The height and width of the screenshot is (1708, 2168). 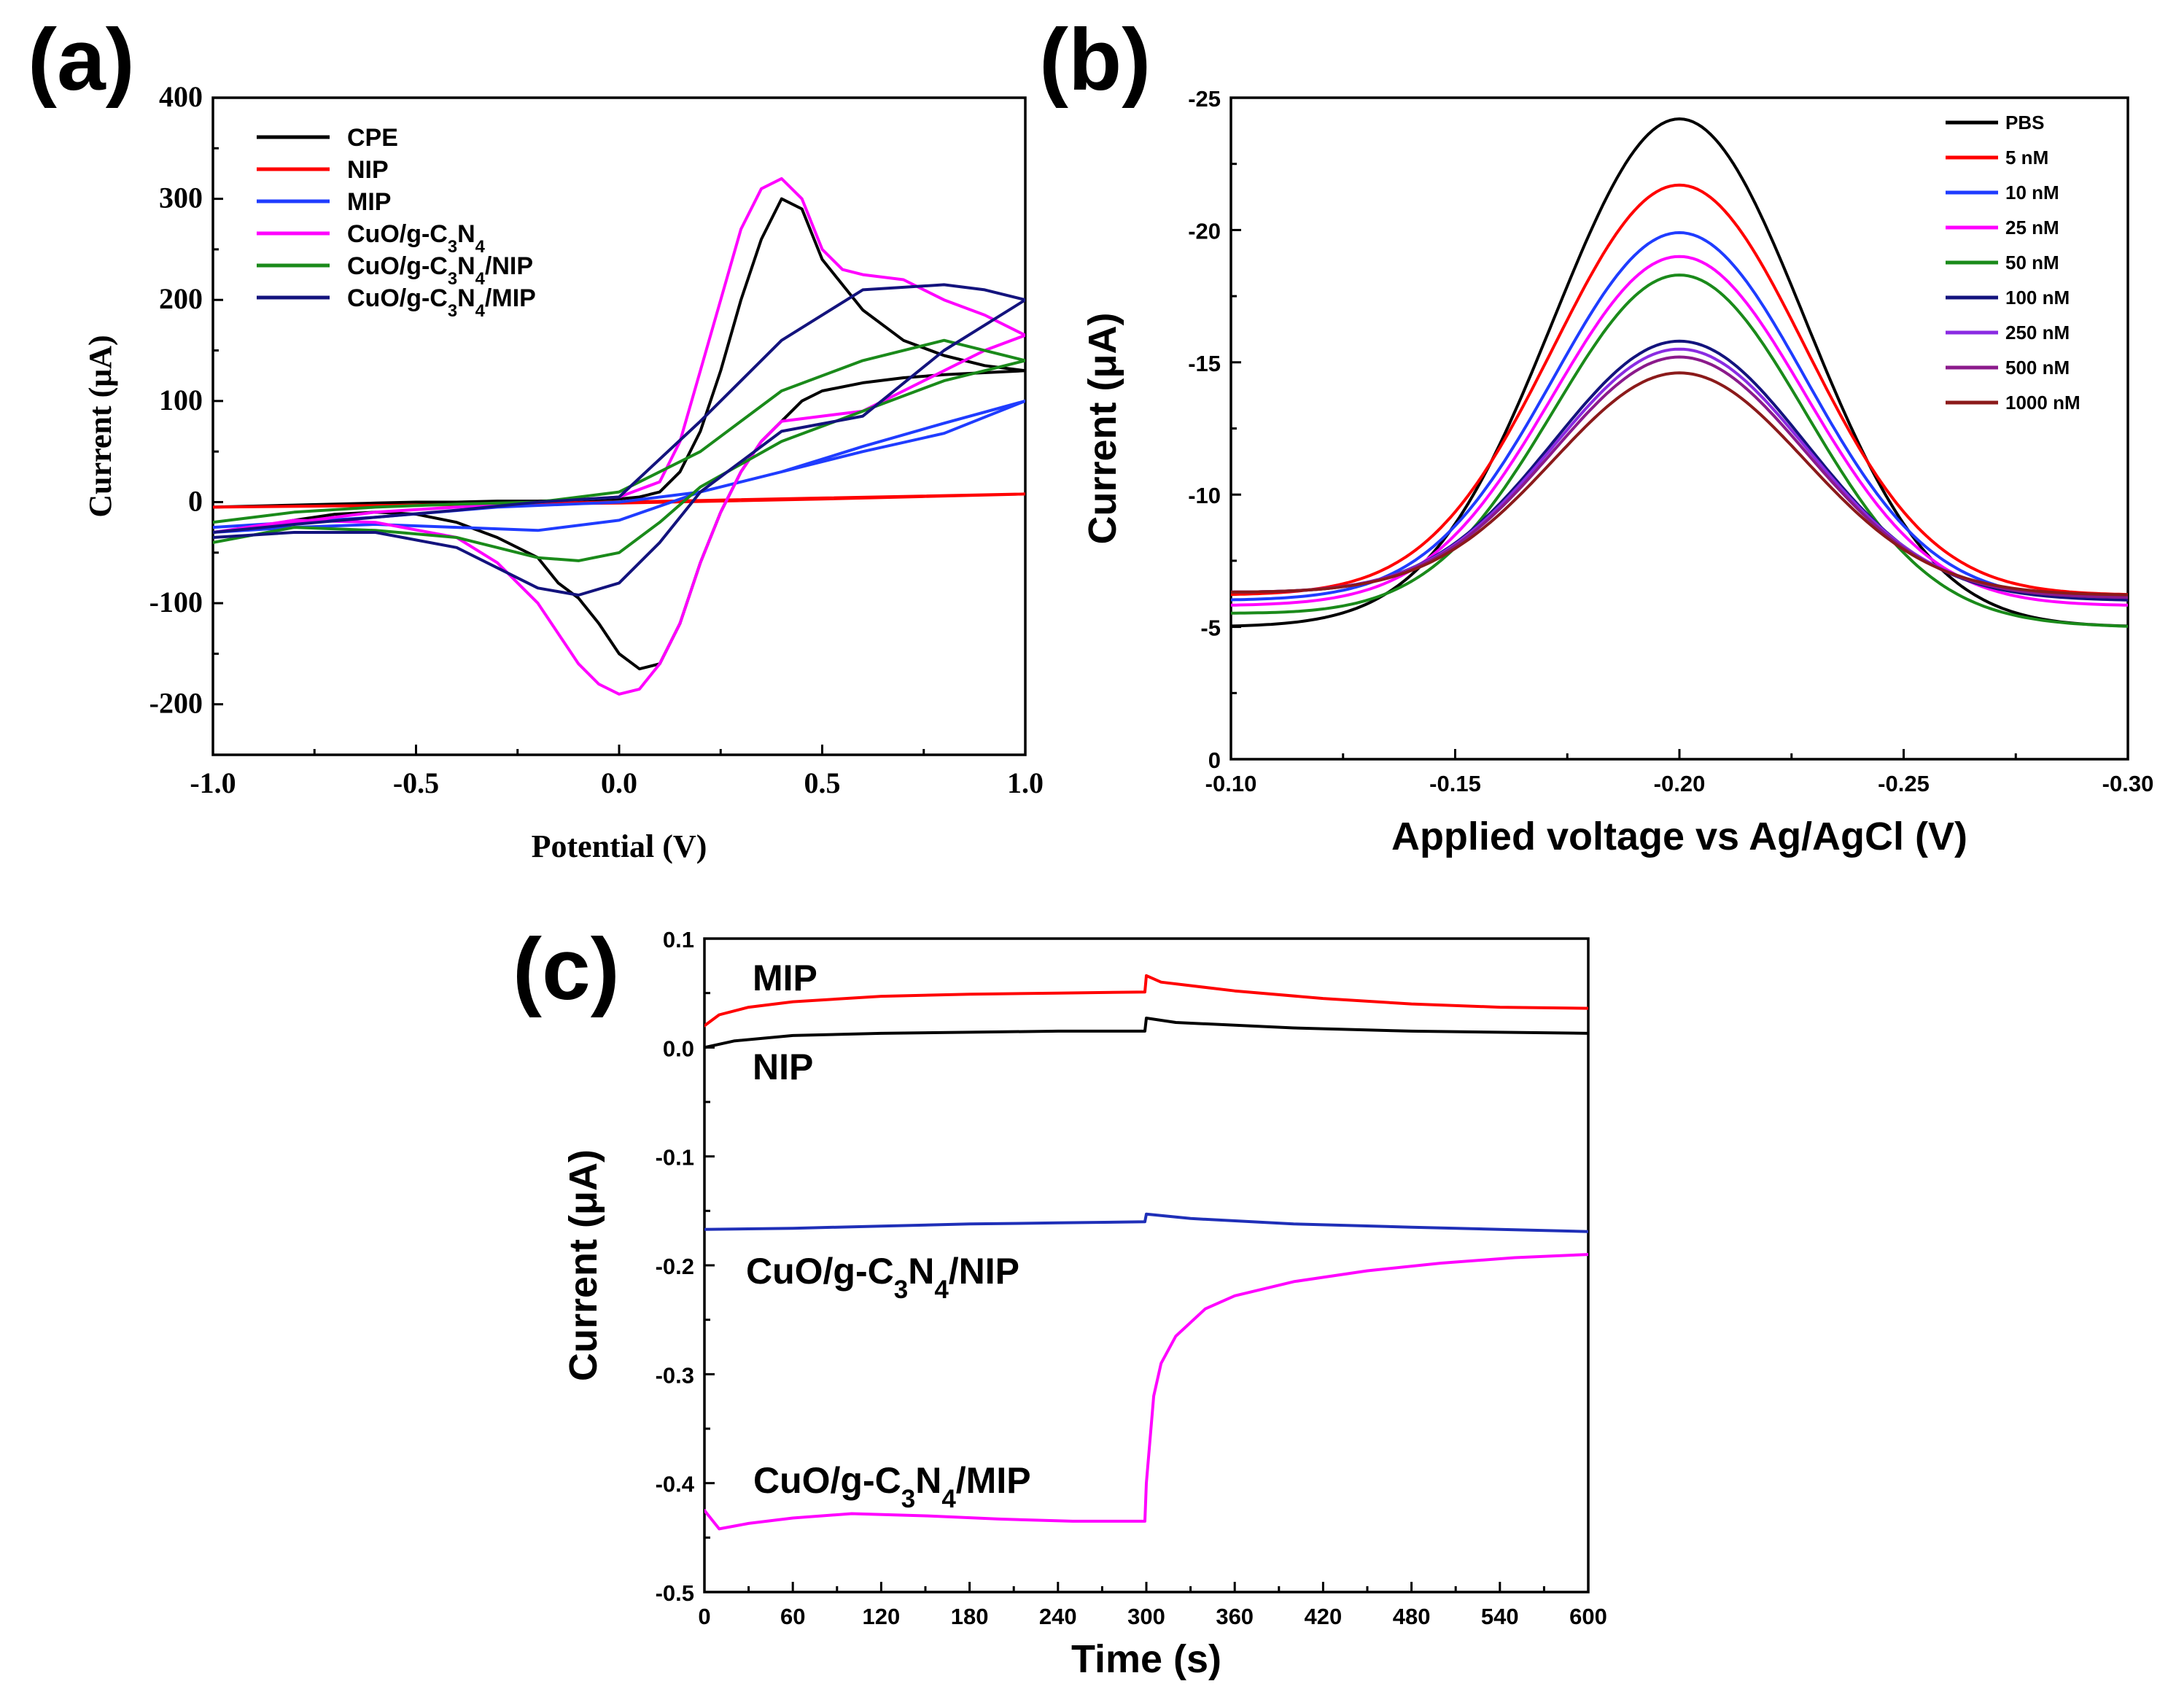 What do you see at coordinates (675, 1267) in the screenshot?
I see `y-tick-label: -0.2` at bounding box center [675, 1267].